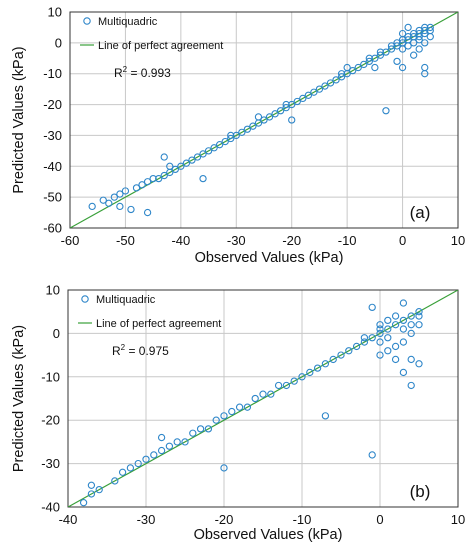 Image resolution: width=474 pixels, height=559 pixels. Describe the element at coordinates (68, 519) in the screenshot. I see `x-tick-label: -40` at that location.